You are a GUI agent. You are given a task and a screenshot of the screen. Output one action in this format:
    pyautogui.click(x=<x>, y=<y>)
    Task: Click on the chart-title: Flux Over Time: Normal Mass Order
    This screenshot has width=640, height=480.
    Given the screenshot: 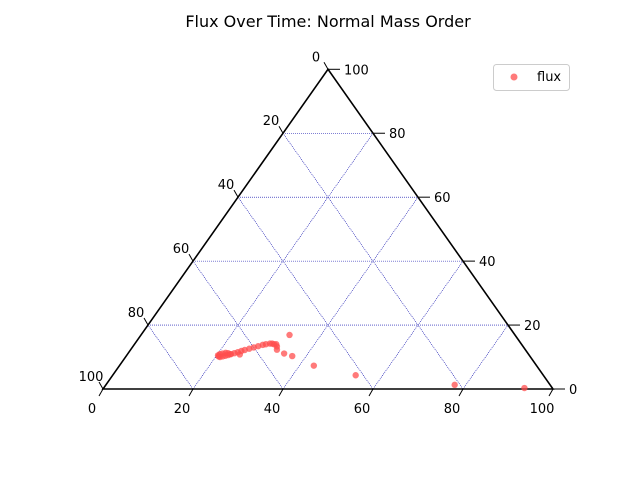 What is the action you would take?
    pyautogui.click(x=328, y=21)
    